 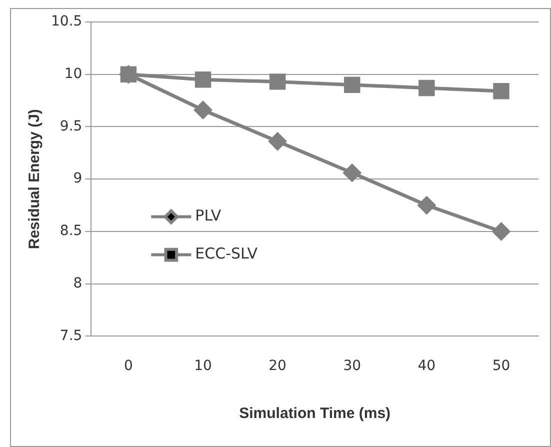 What do you see at coordinates (71, 126) in the screenshot?
I see `y-tick-label: 9.5` at bounding box center [71, 126].